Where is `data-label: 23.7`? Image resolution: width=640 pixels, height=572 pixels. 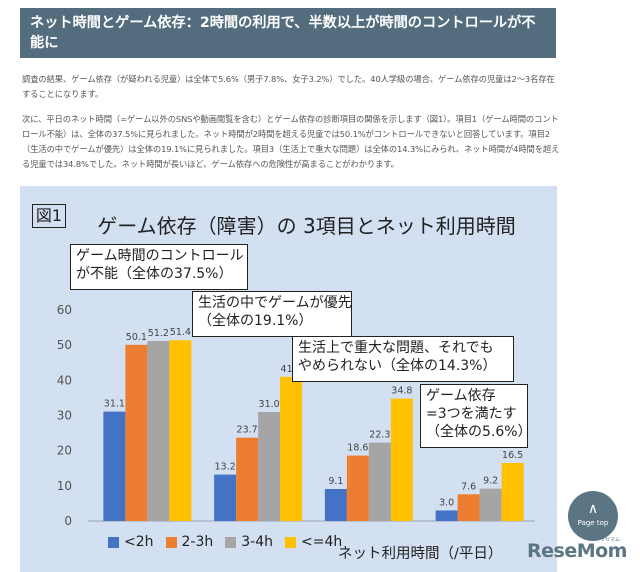 data-label: 23.7 is located at coordinates (247, 430).